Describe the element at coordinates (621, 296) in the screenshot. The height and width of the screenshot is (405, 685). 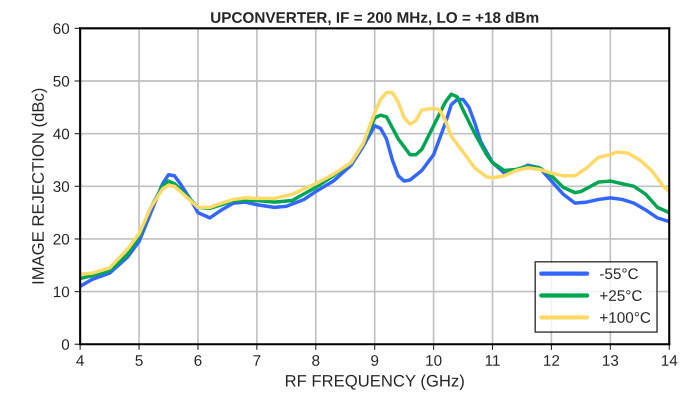
I see `legend-label: +25°C` at that location.